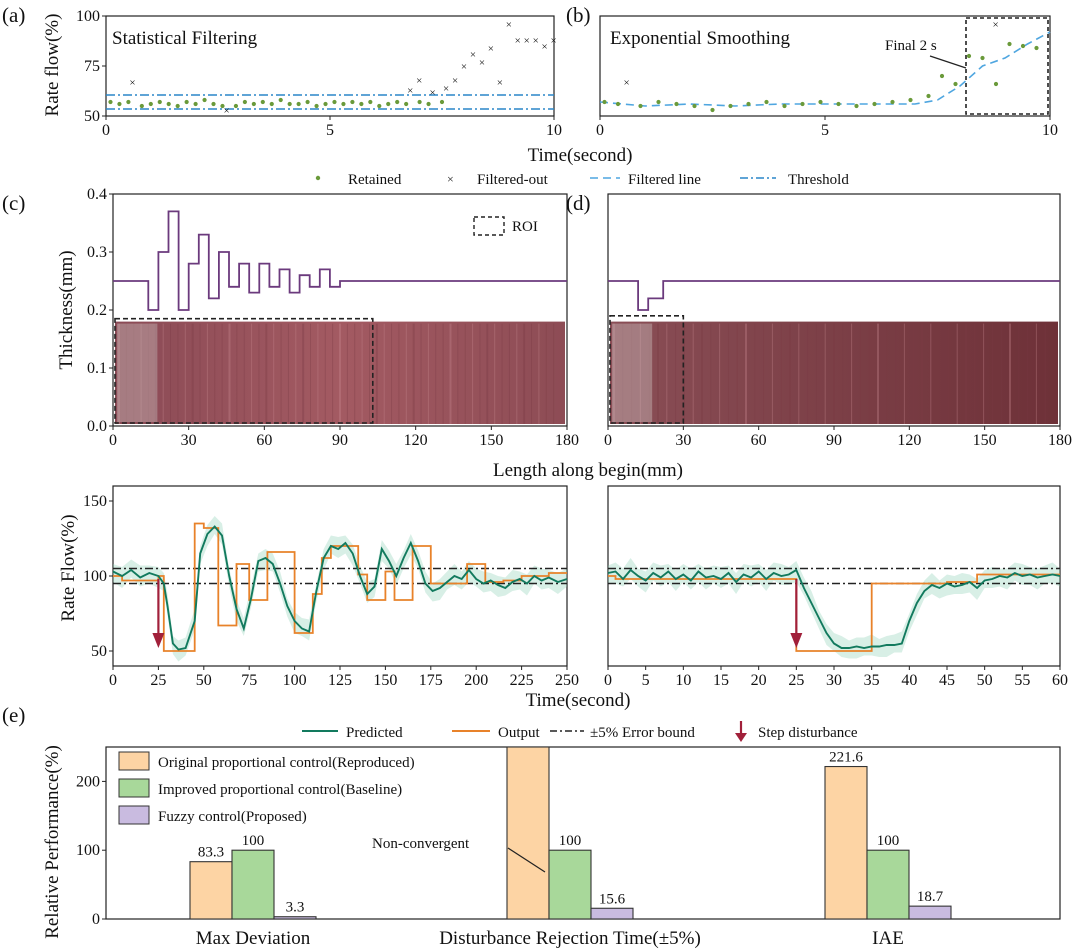 Image resolution: width=1080 pixels, height=951 pixels. What do you see at coordinates (588, 470) in the screenshot?
I see `xlabel-middle: Length along begin(mm)` at bounding box center [588, 470].